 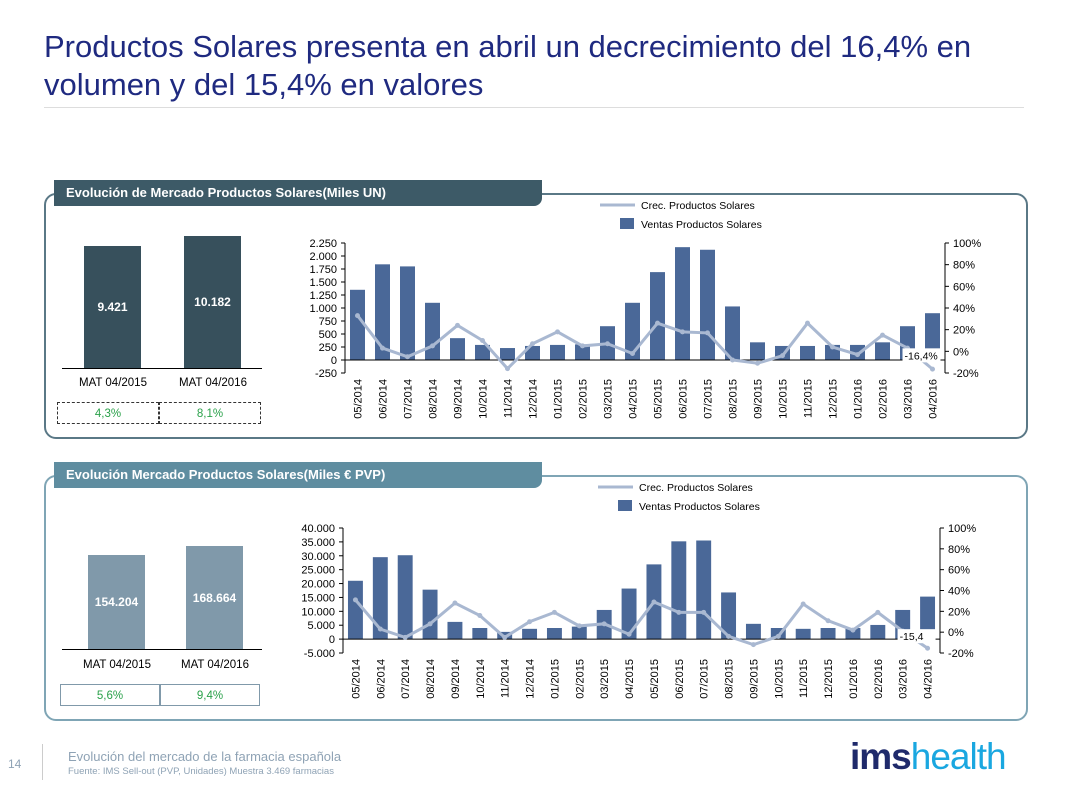 What do you see at coordinates (334, 361) in the screenshot?
I see `left-tick-label: 0` at bounding box center [334, 361].